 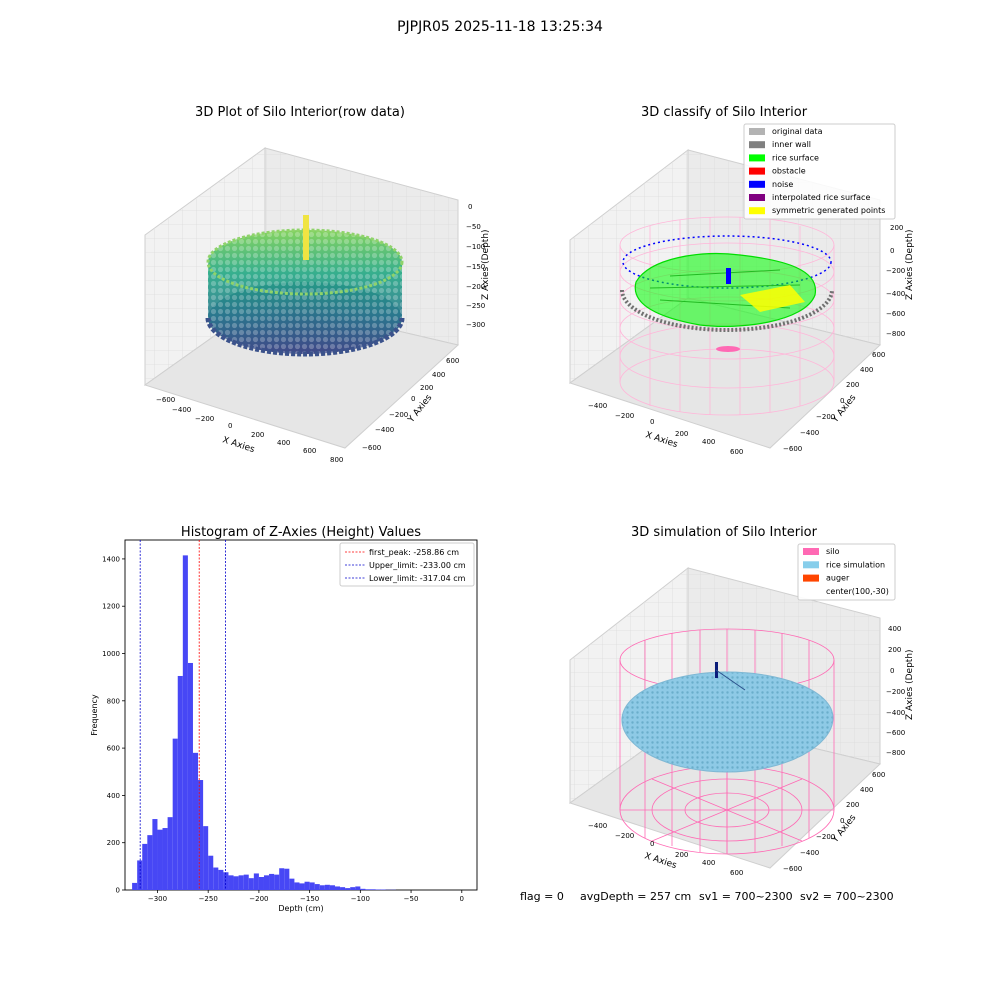 I want to click on raw-y-tick: 200, so click(x=426, y=388).